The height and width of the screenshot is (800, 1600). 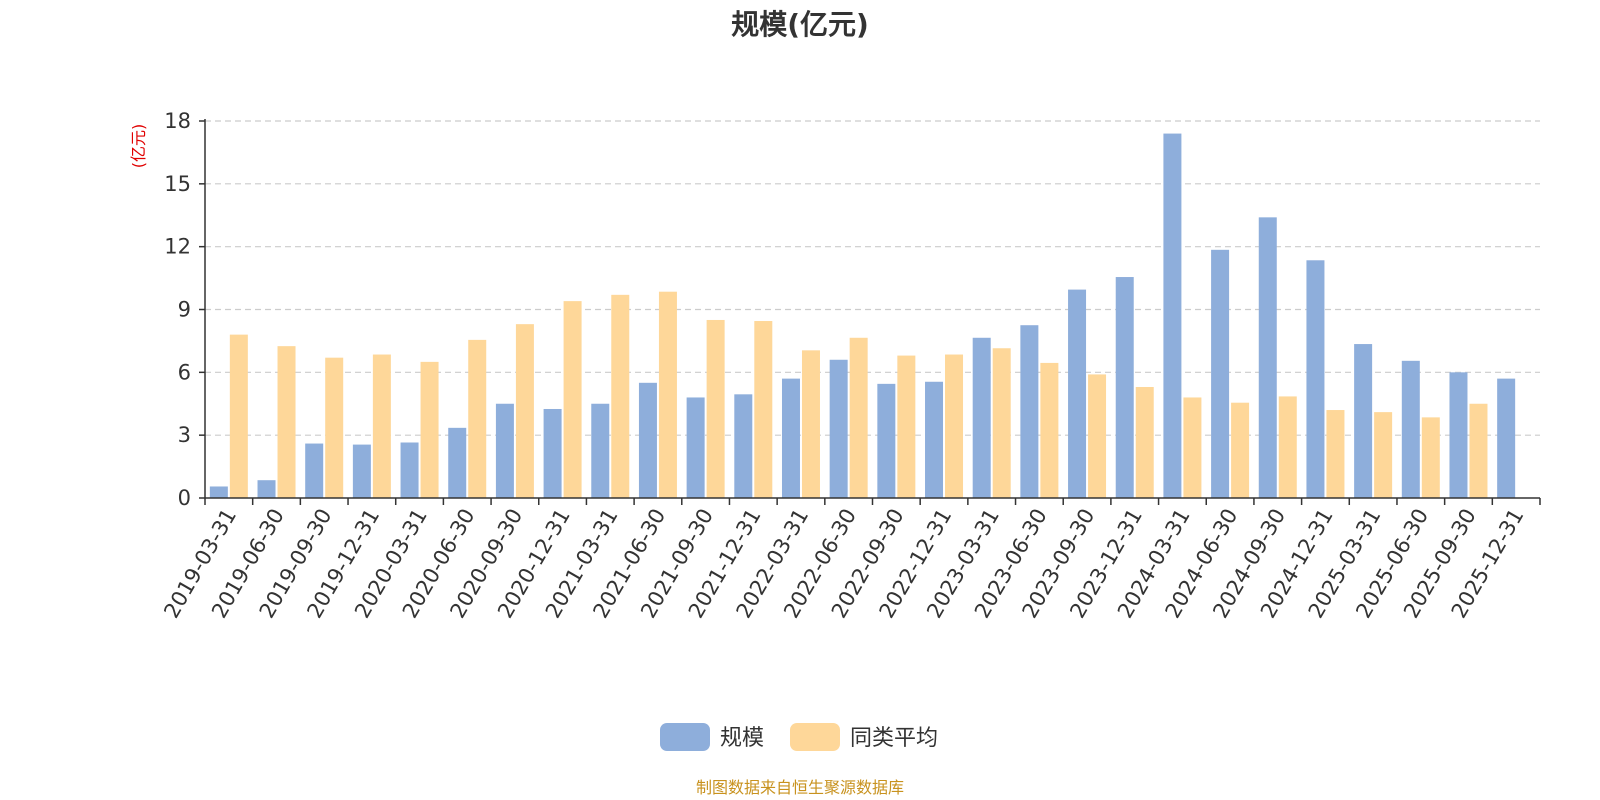 I want to click on data-source-note: 制图数据来自恒生聚源数据库, so click(x=800, y=787).